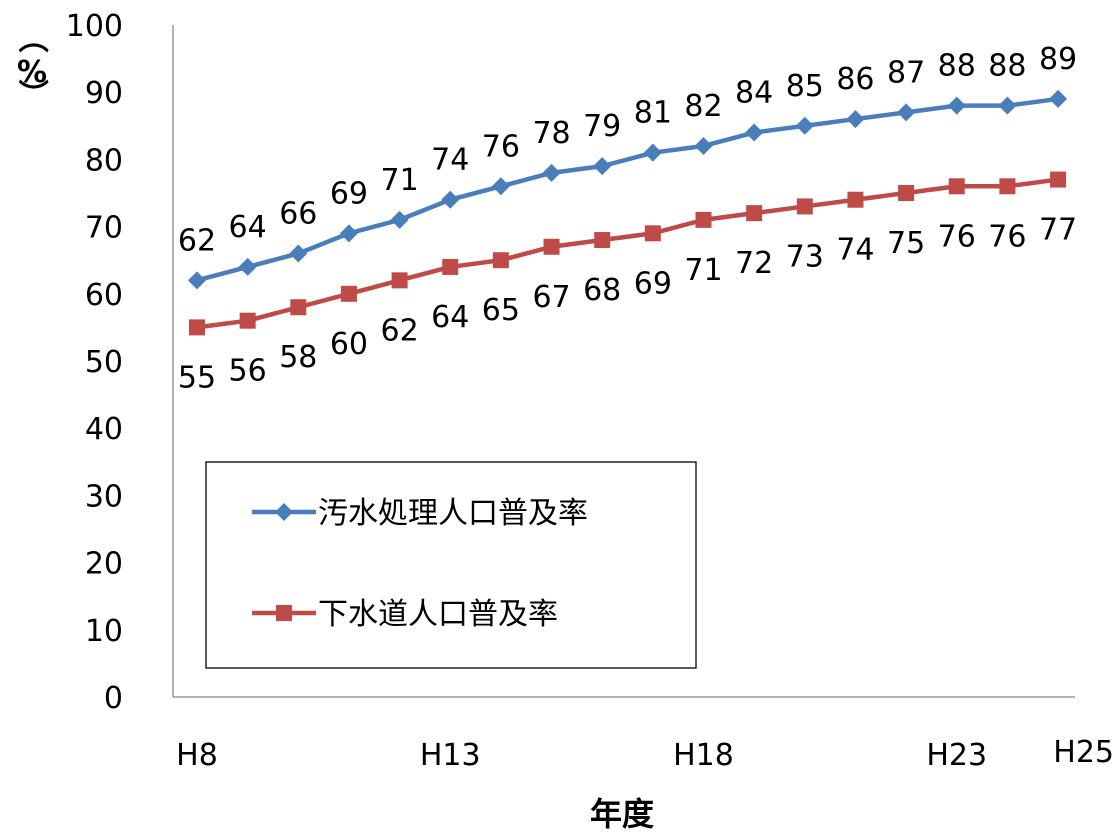  Describe the element at coordinates (1083, 752) in the screenshot. I see `x-tick-label: H25` at that location.